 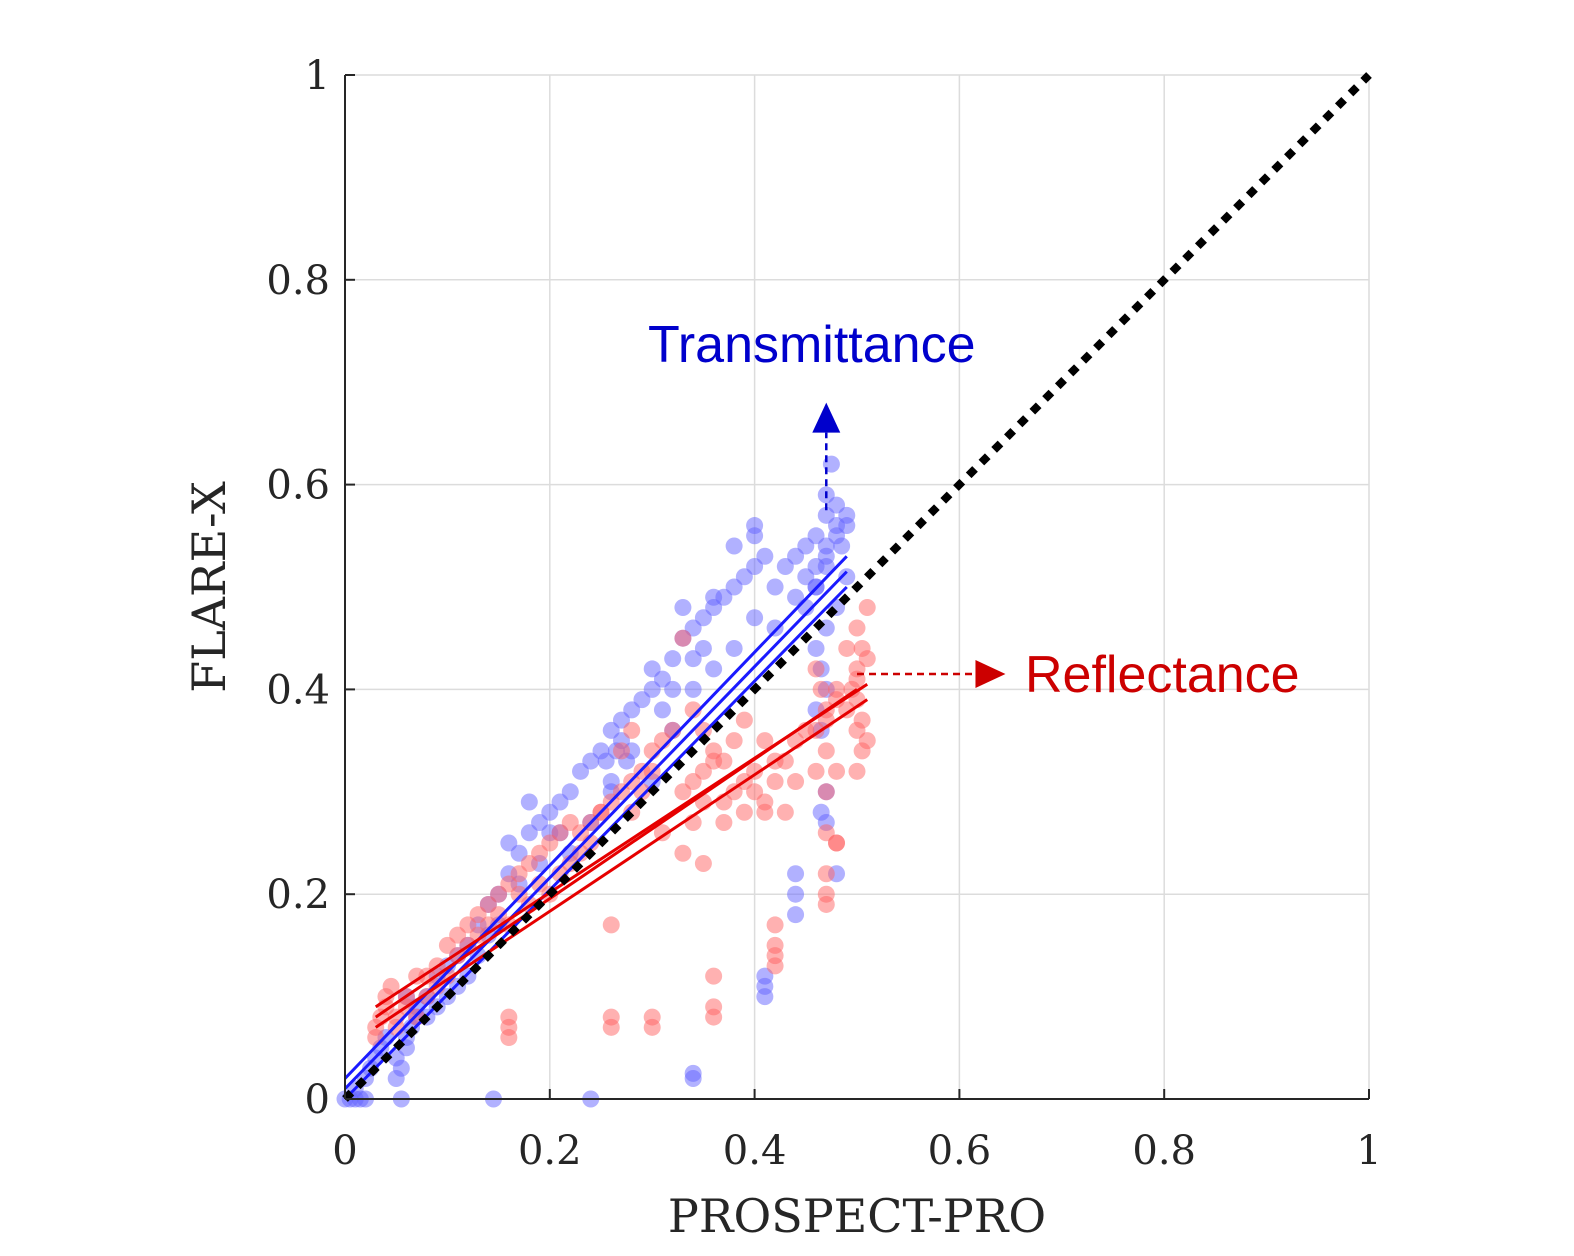 I want to click on x-tick-label: 0.4, so click(x=755, y=1151).